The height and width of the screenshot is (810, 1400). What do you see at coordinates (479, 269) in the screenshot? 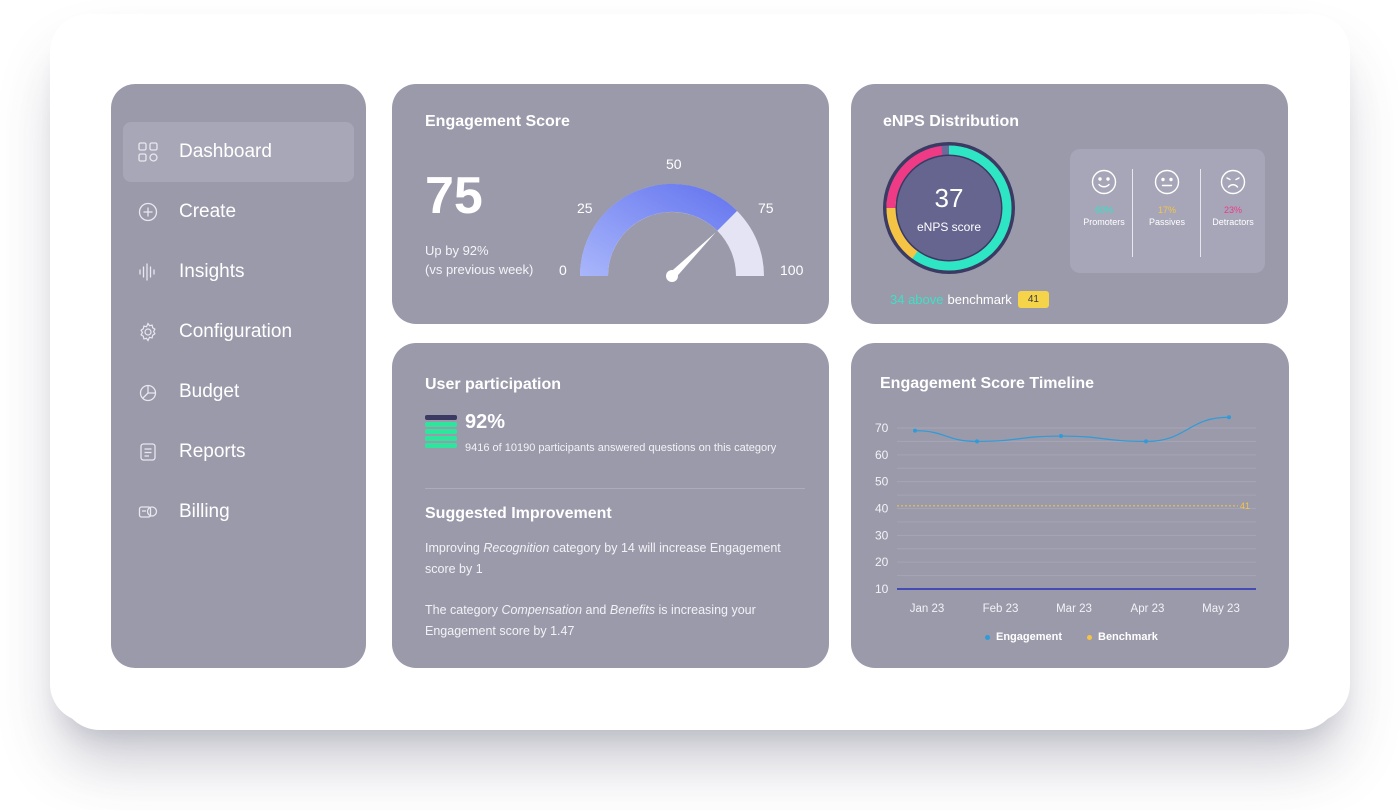
I see `period-text: (vs previous week)` at bounding box center [479, 269].